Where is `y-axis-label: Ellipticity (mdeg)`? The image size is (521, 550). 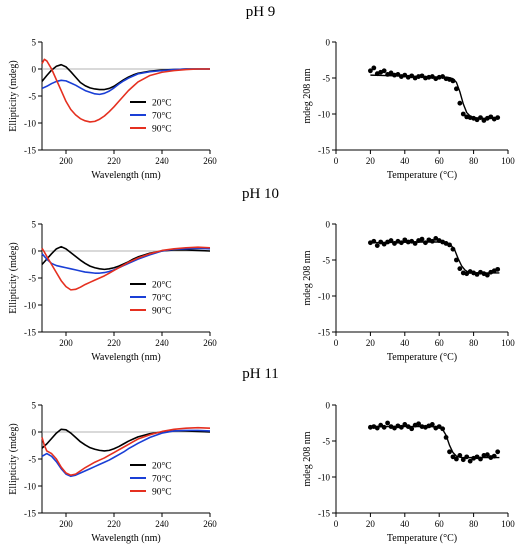
y-axis-label: Ellipticity (mdeg) is located at coordinates (13, 458).